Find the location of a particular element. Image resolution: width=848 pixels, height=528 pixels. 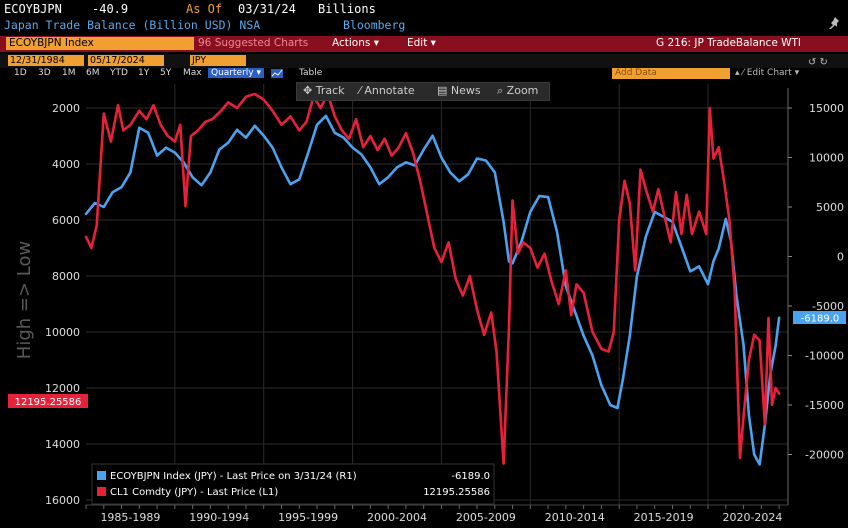

chart-title: G 216: JP TradeBalance WTI is located at coordinates (729, 43).